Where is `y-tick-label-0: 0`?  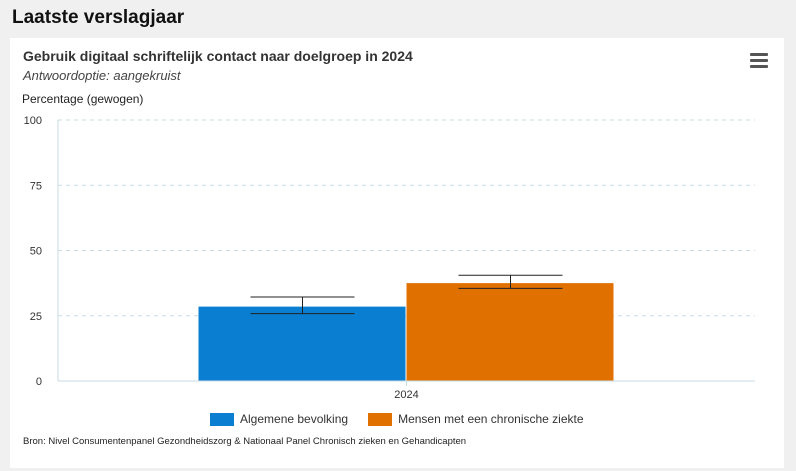
y-tick-label-0: 0 is located at coordinates (39, 382).